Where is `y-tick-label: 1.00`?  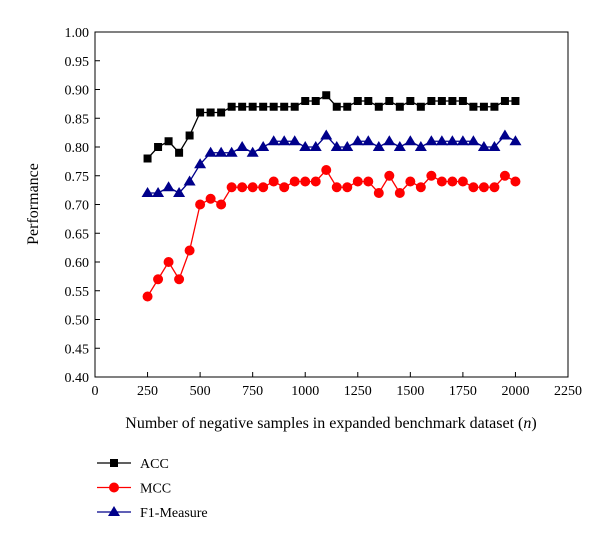
y-tick-label: 1.00 is located at coordinates (77, 33).